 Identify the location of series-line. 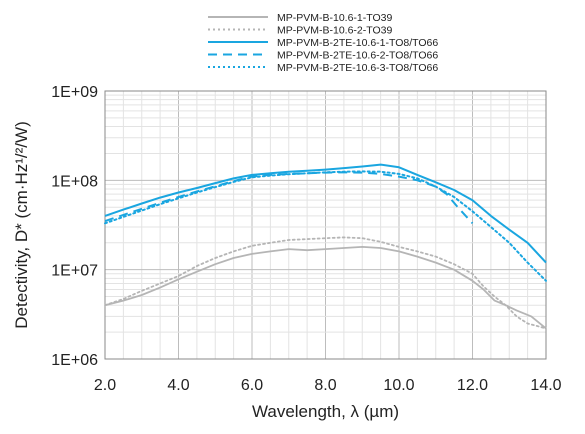
(325, 288).